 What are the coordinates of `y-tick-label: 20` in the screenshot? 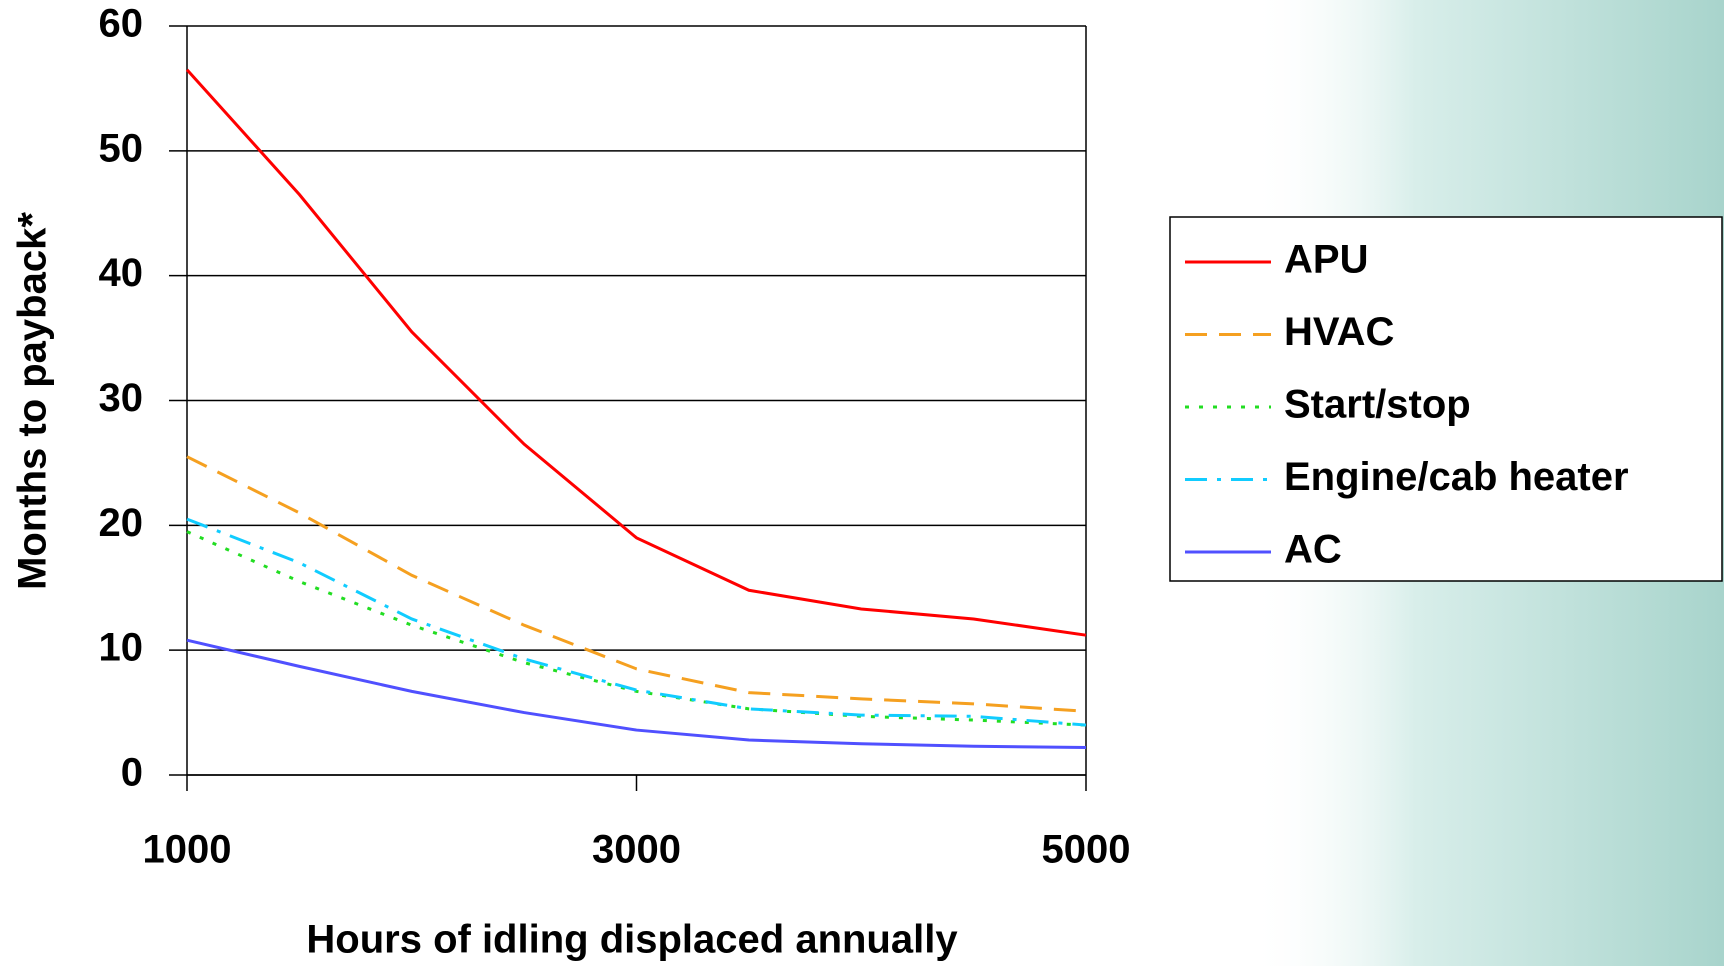 It's located at (121, 523).